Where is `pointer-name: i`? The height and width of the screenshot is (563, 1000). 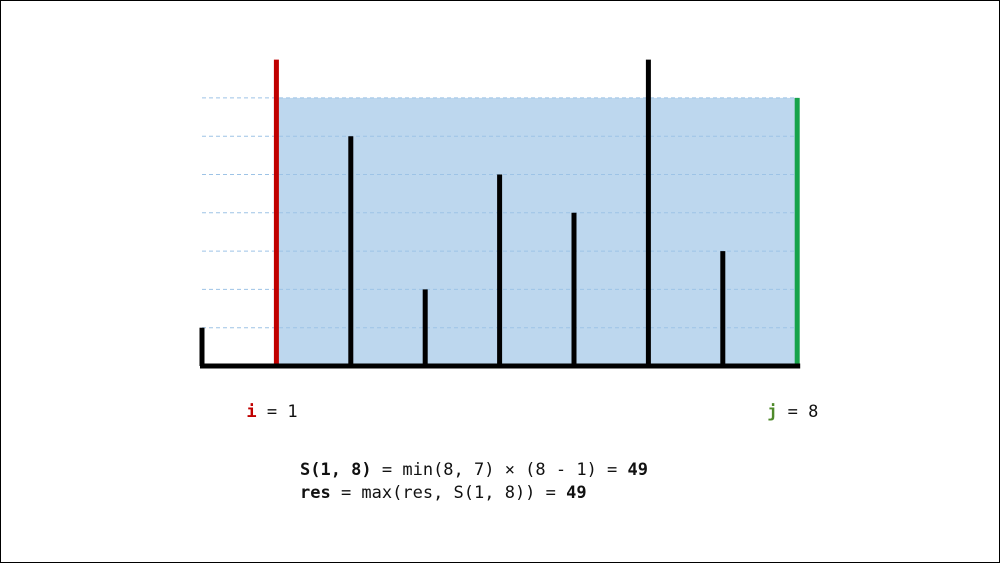
pointer-name: i is located at coordinates (251, 412).